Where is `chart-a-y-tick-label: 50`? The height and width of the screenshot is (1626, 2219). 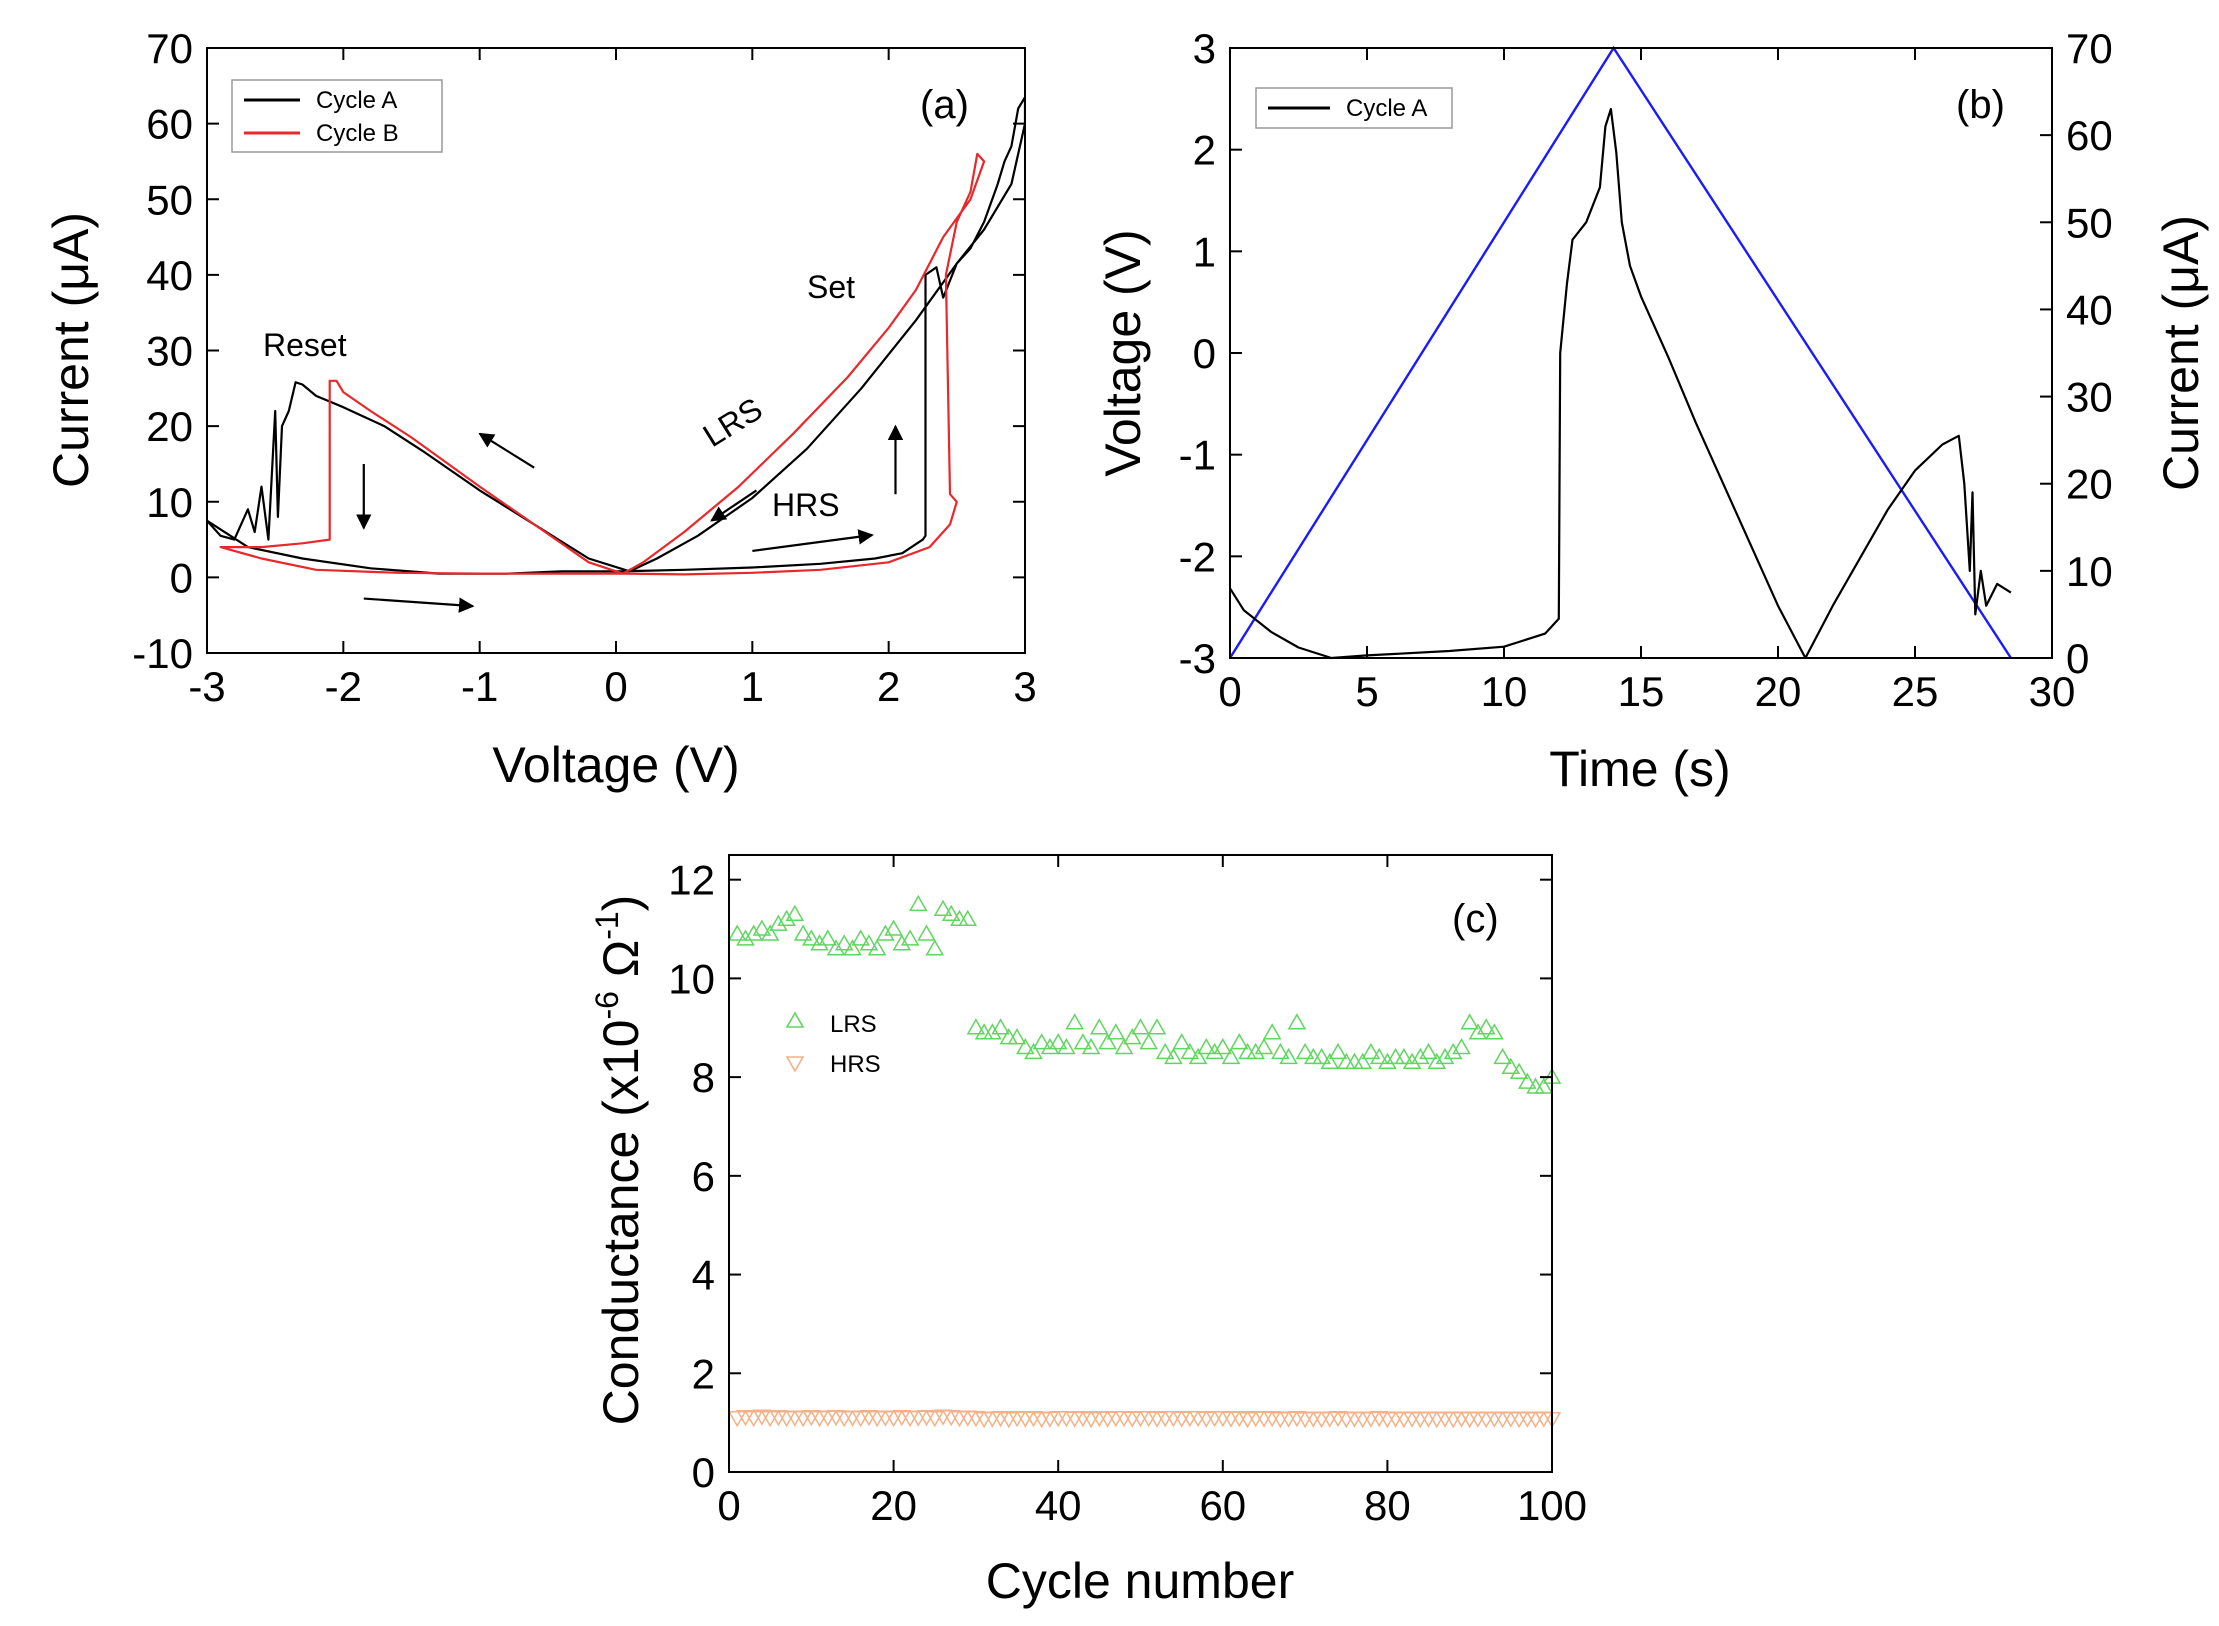
chart-a-y-tick-label: 50 is located at coordinates (169, 199).